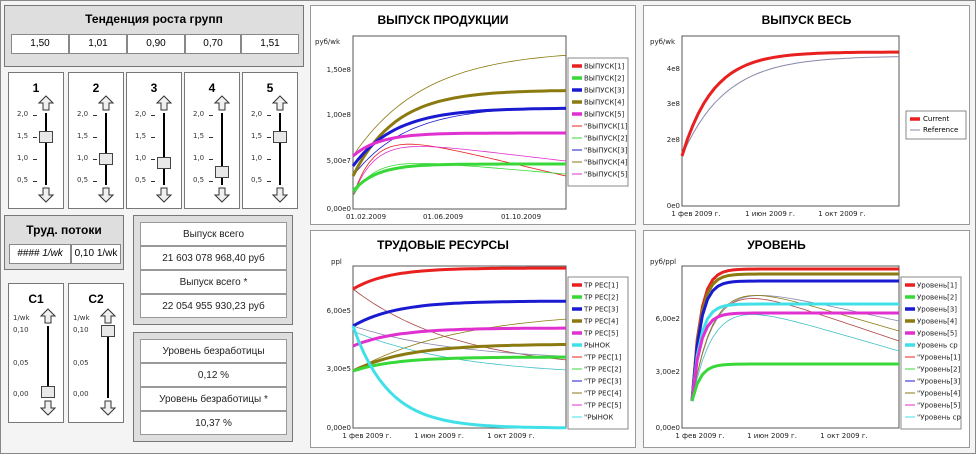  Describe the element at coordinates (600, 334) in the screenshot. I see `legend-label: ТР РЕС[5]` at that location.